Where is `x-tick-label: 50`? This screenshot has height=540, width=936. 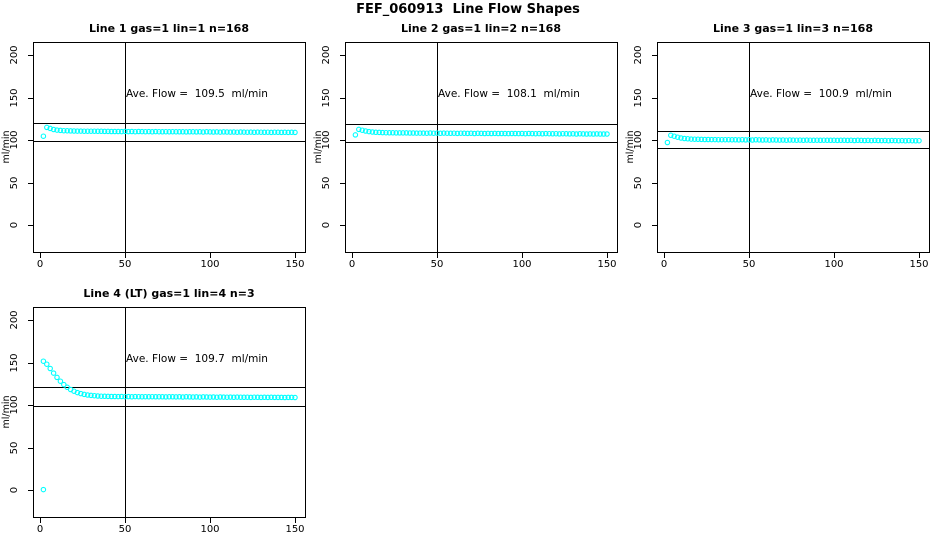 x-tick-label: 50 is located at coordinates (437, 264).